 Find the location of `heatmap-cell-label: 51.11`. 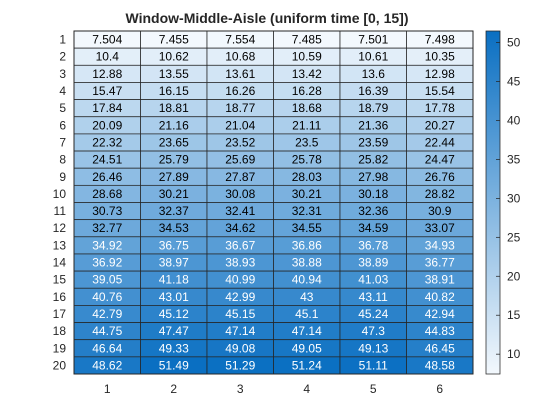

heatmap-cell-label: 51.11 is located at coordinates (373, 365).